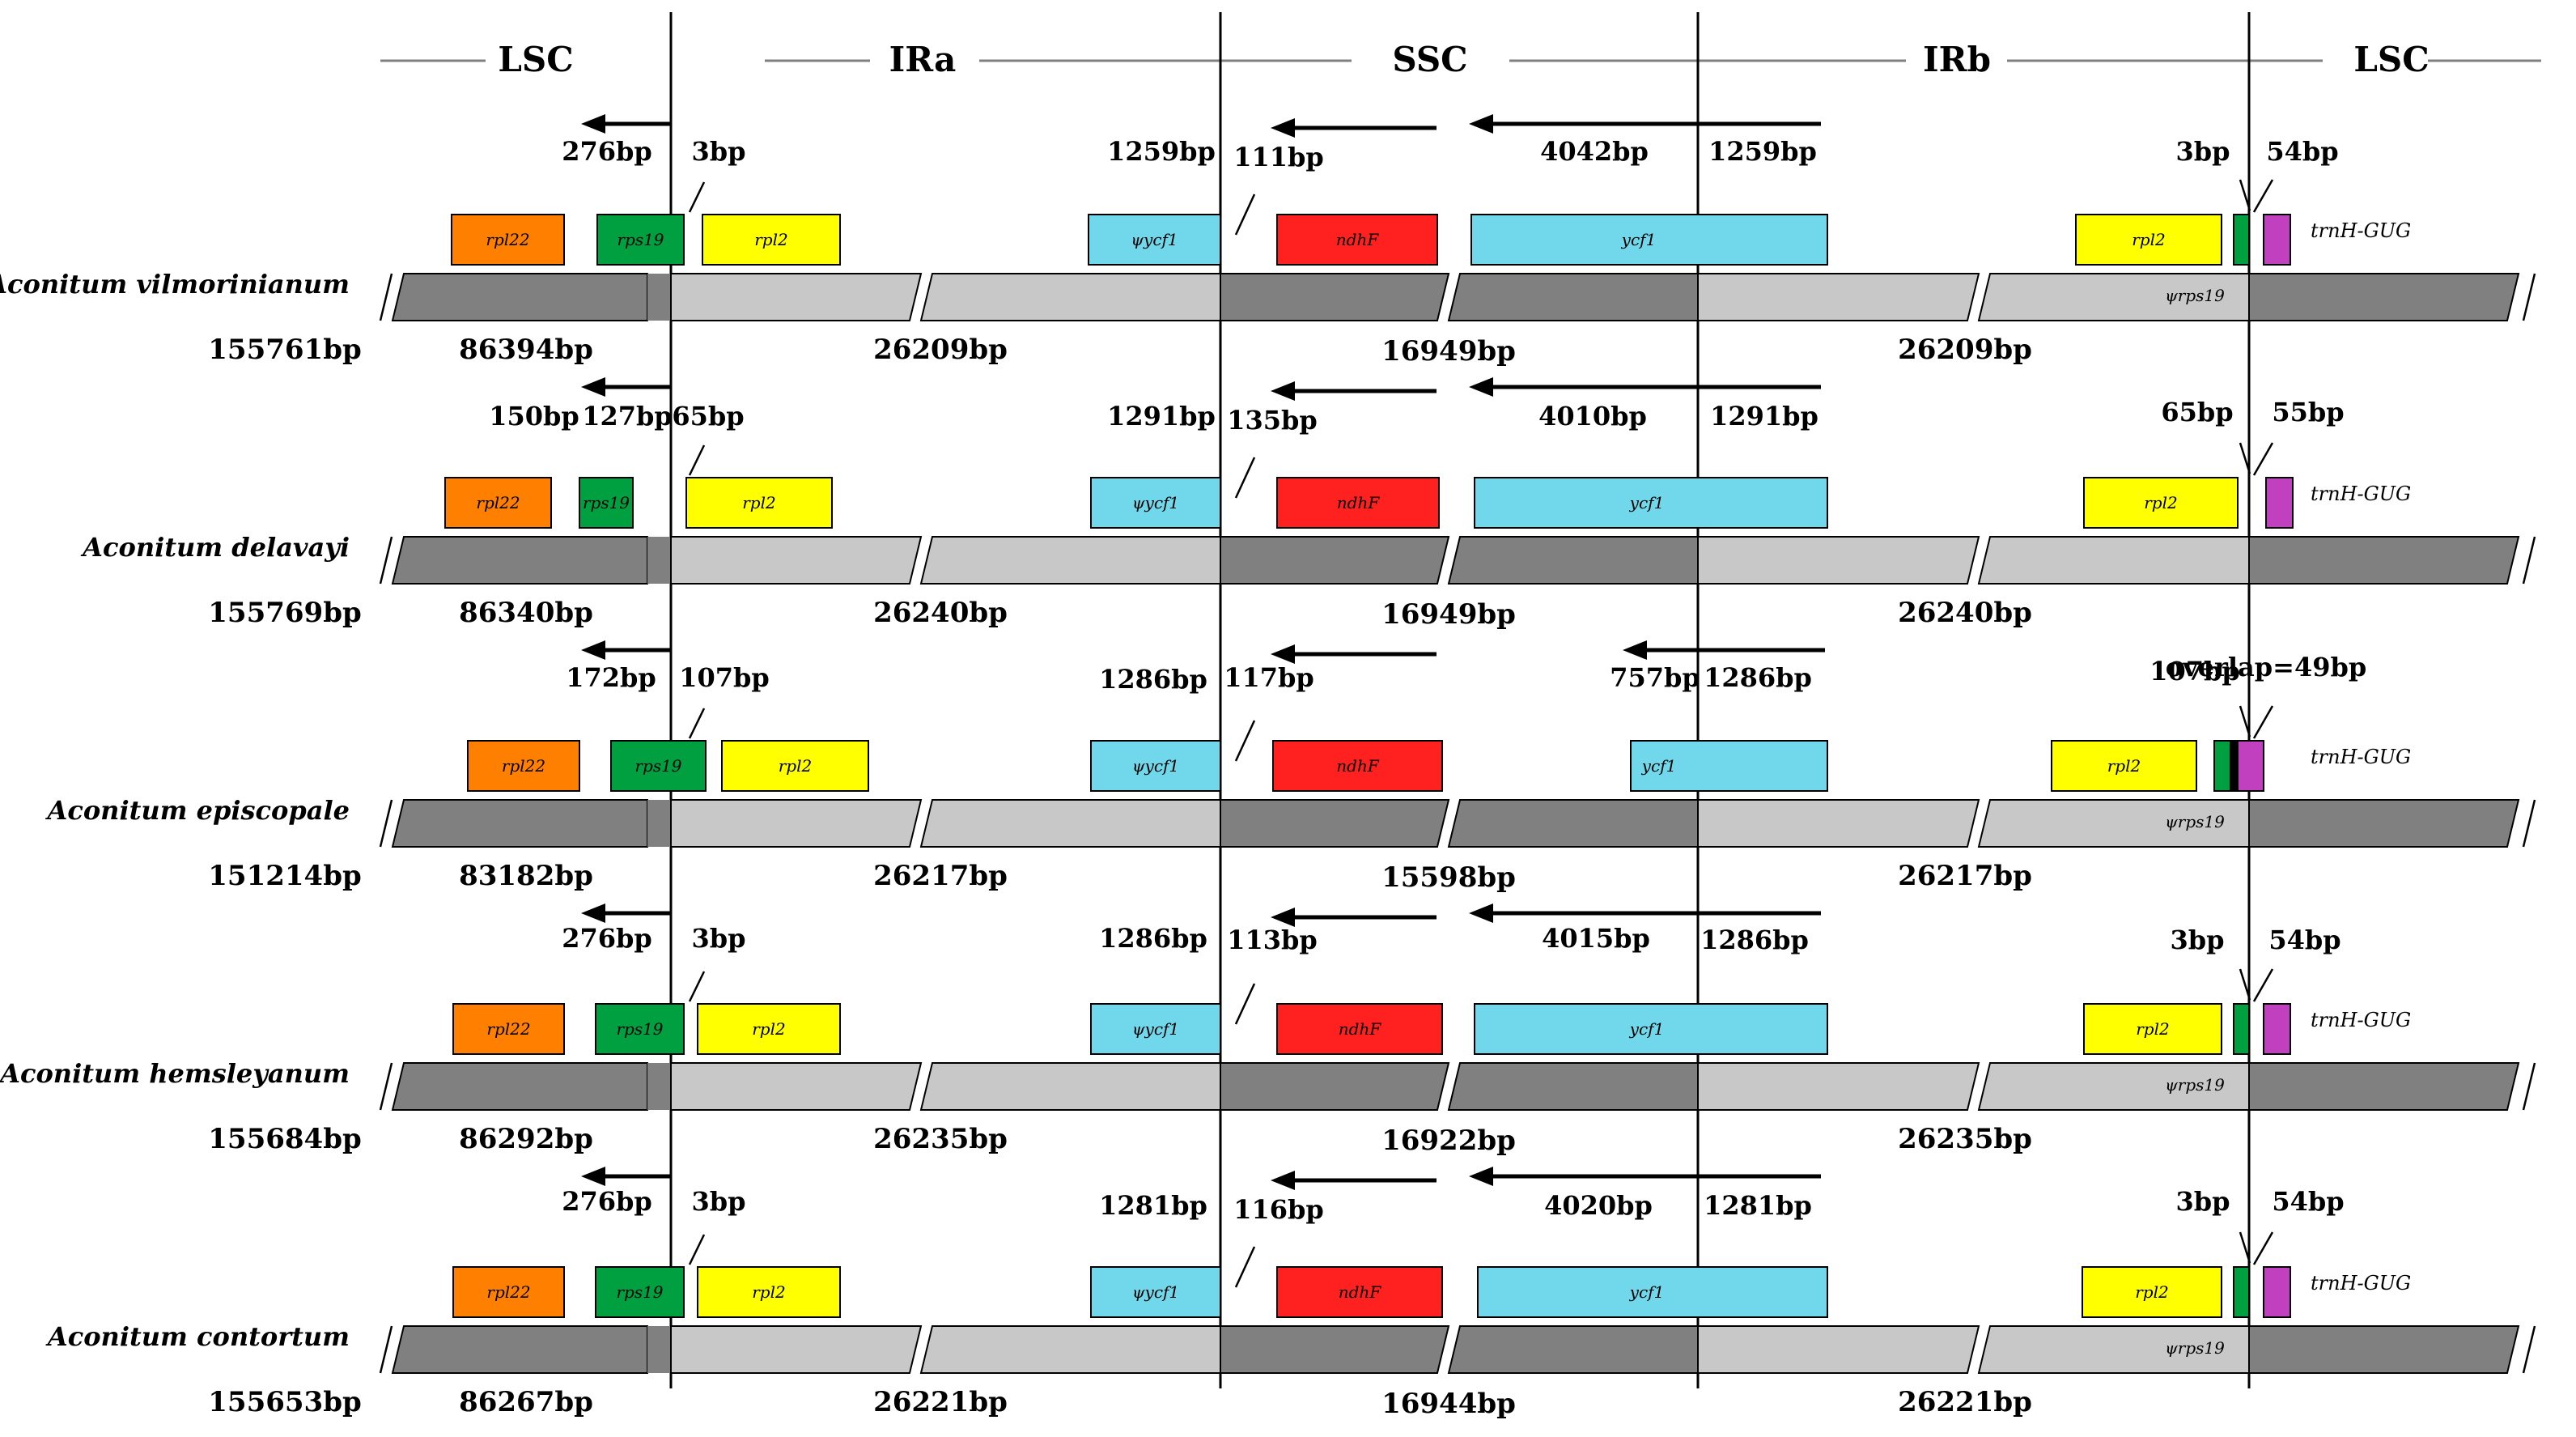 This screenshot has height=1437, width=2576. I want to click on gene-rpl2-ira-label: rpl2, so click(768, 1292).